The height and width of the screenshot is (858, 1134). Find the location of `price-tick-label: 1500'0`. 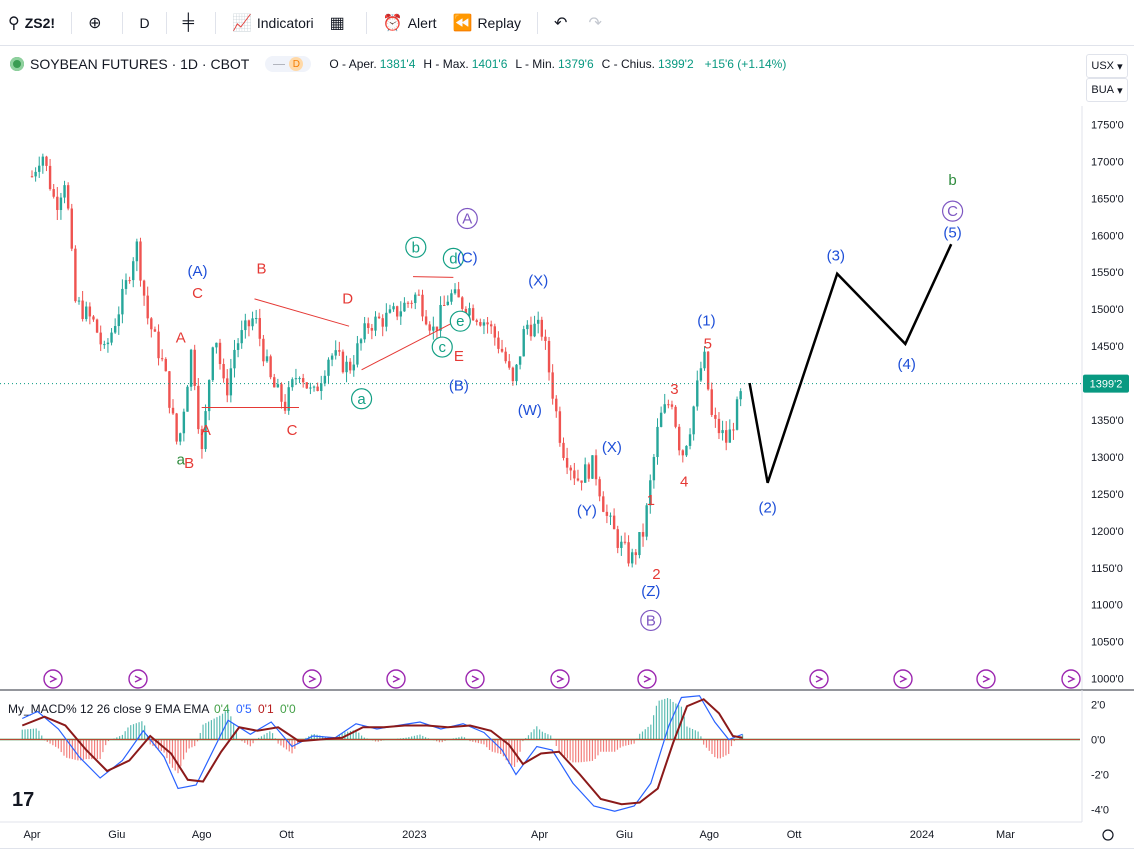

price-tick-label: 1500'0 is located at coordinates (1107, 310).